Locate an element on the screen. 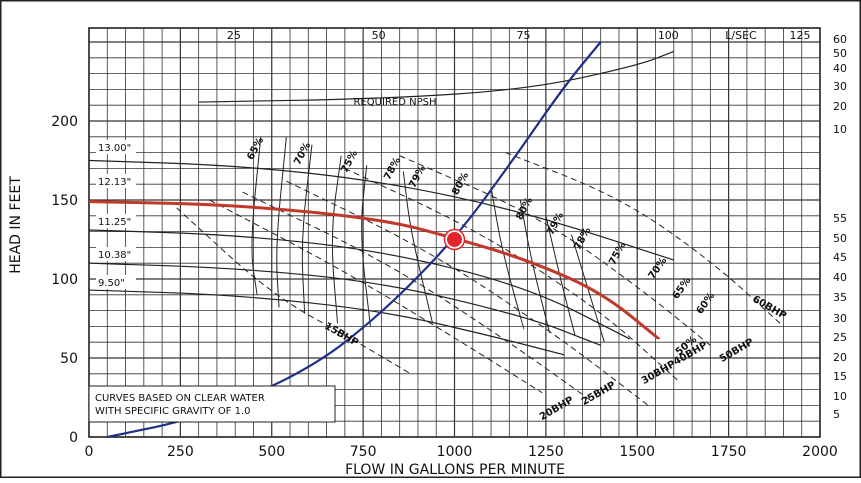 Image resolution: width=861 pixels, height=483 pixels. right-tick-label: 60 is located at coordinates (840, 39).